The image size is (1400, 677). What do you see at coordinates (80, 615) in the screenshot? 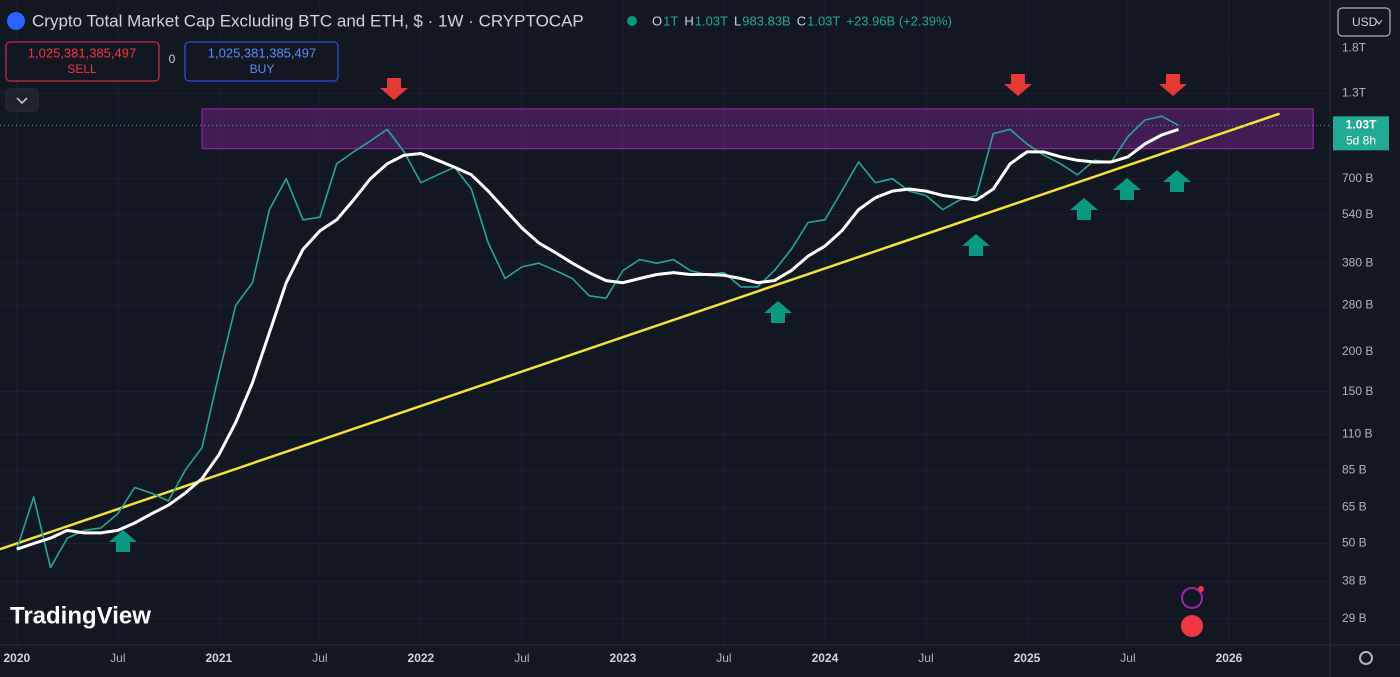
I see `brand: TradingView` at bounding box center [80, 615].